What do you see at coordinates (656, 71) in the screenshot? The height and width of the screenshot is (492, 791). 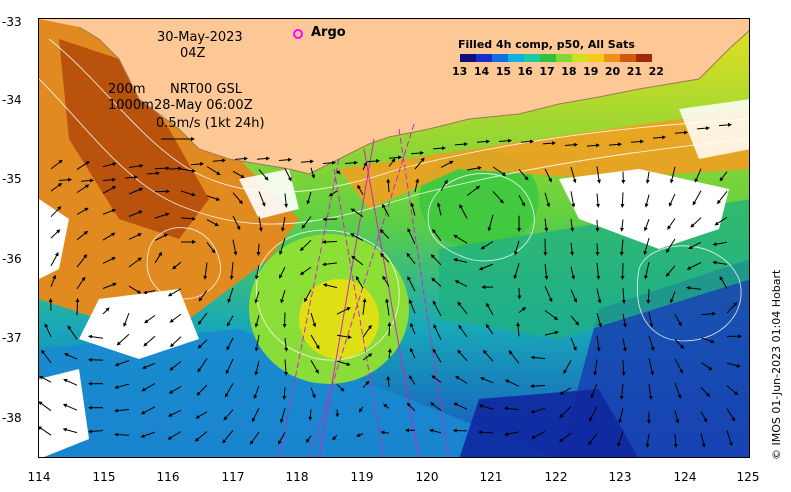 I see `legend-tick: 22` at bounding box center [656, 71].